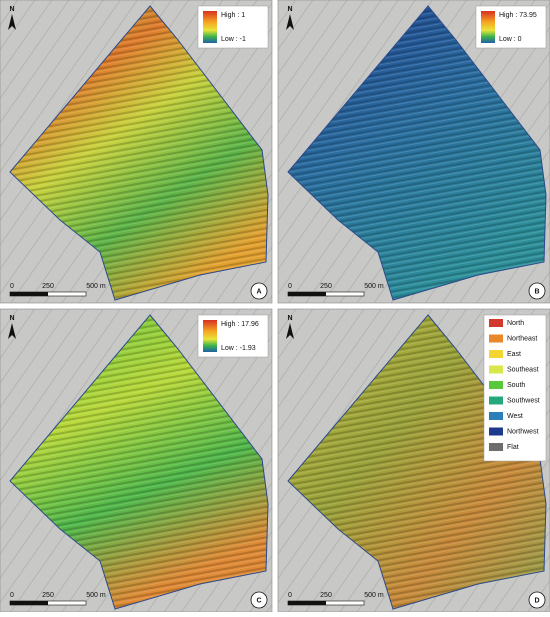  Describe the element at coordinates (233, 15) in the screenshot. I see `legend-high: High : 1` at that location.